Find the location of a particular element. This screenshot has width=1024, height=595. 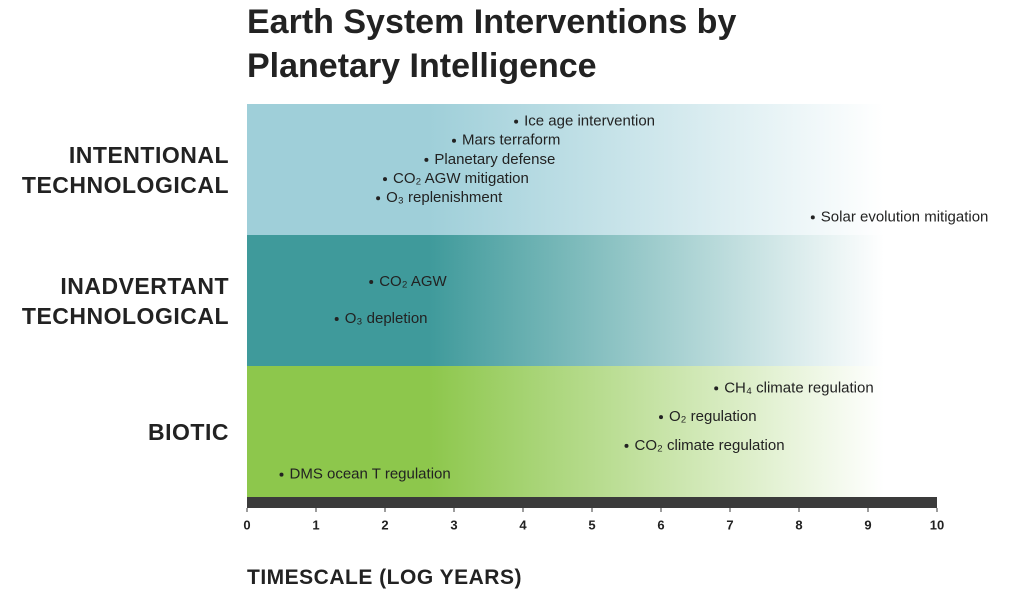

point-label: O₃ replenishment is located at coordinates (444, 197).